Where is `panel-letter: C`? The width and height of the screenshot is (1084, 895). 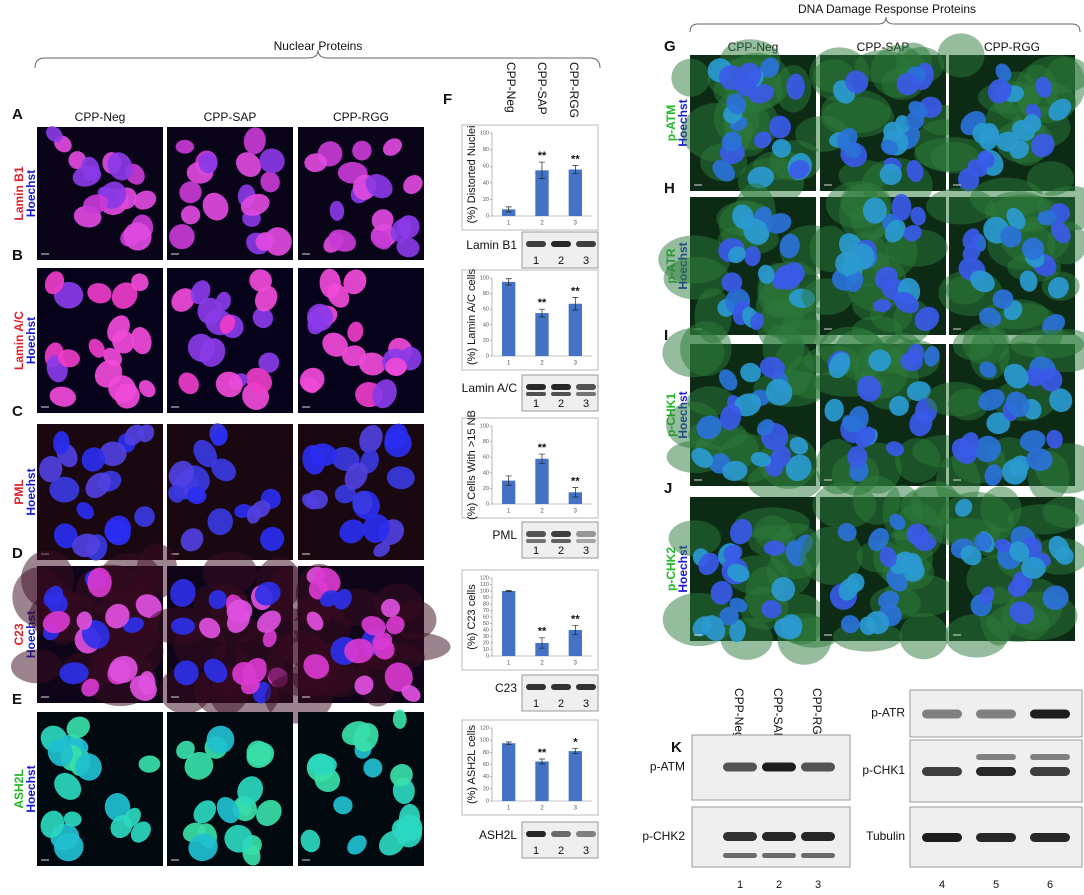 panel-letter: C is located at coordinates (17, 411).